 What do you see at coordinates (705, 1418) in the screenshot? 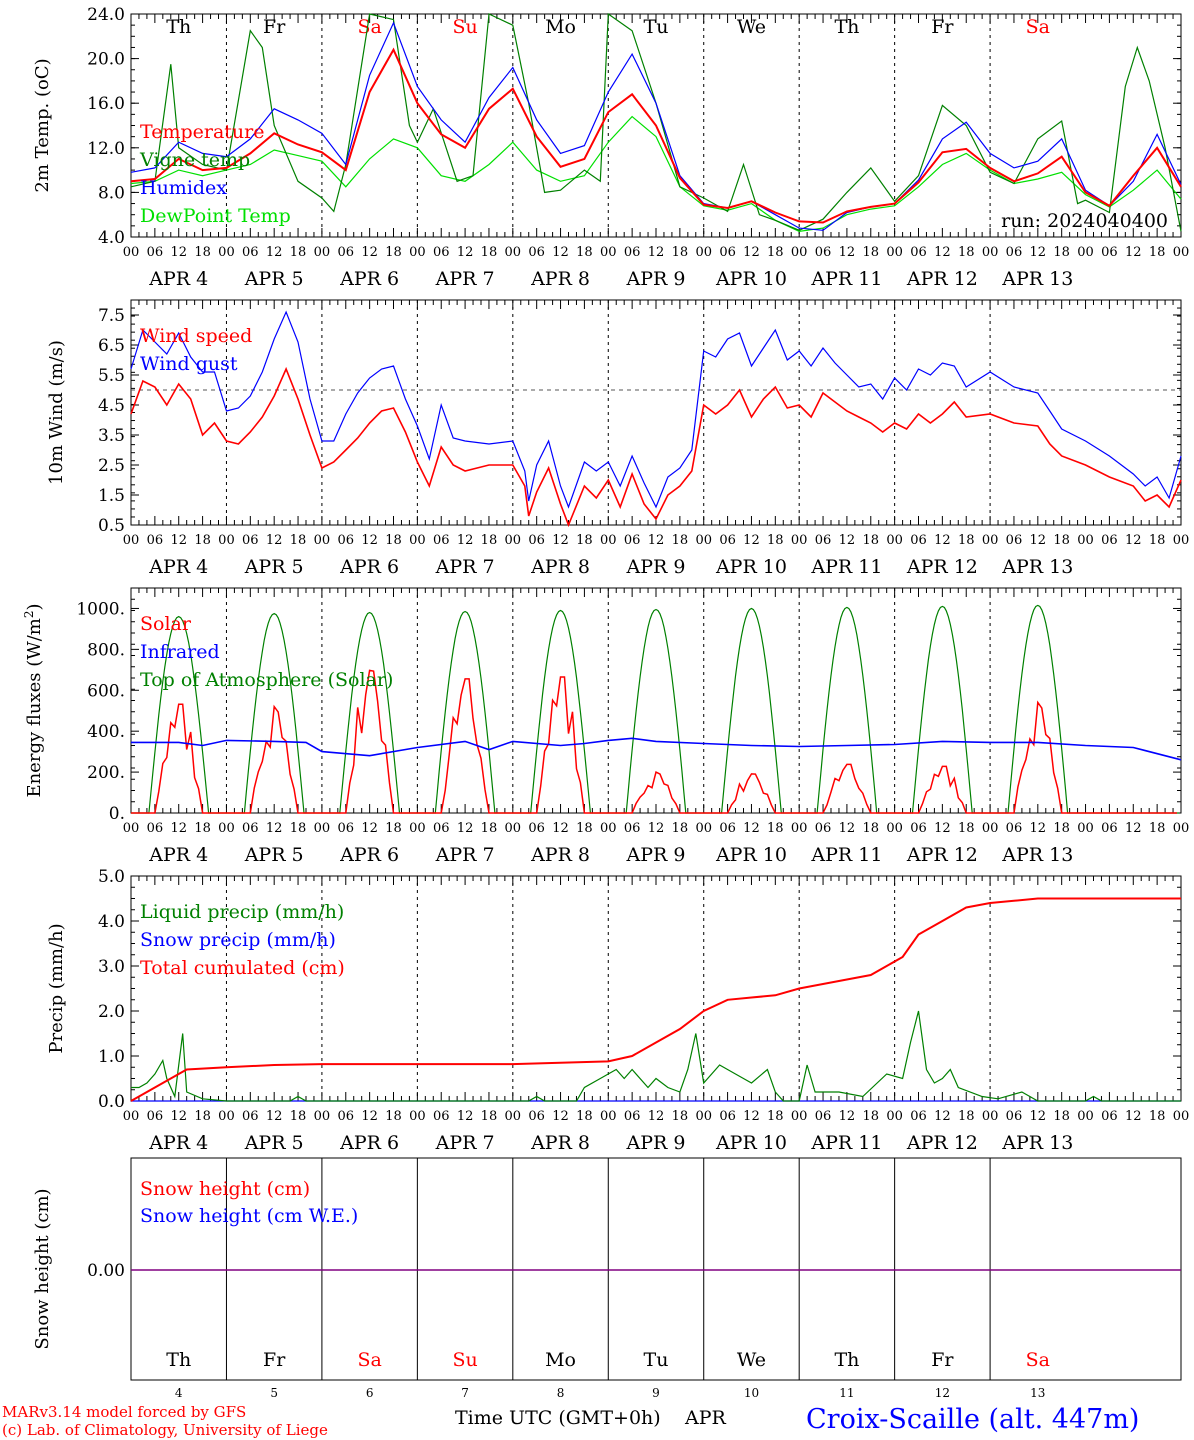
I see `bottom-axis-month: APR` at bounding box center [705, 1418].